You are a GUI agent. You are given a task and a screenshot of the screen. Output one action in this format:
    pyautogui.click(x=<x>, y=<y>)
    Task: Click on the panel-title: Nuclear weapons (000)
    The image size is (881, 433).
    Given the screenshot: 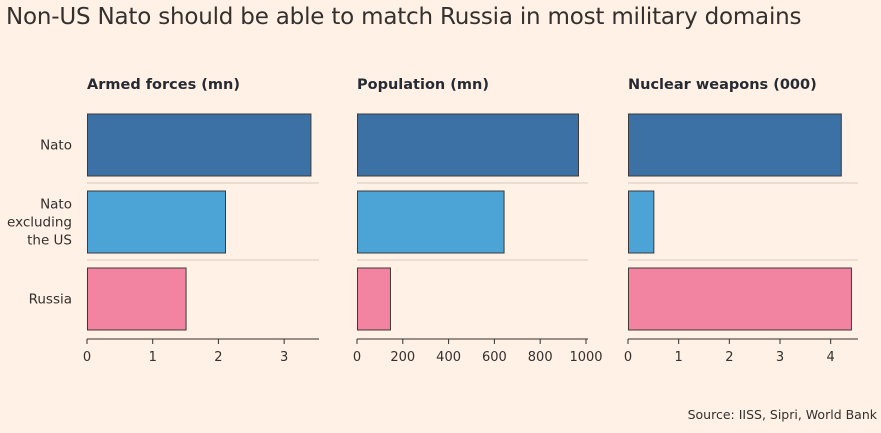 What is the action you would take?
    pyautogui.click(x=722, y=85)
    